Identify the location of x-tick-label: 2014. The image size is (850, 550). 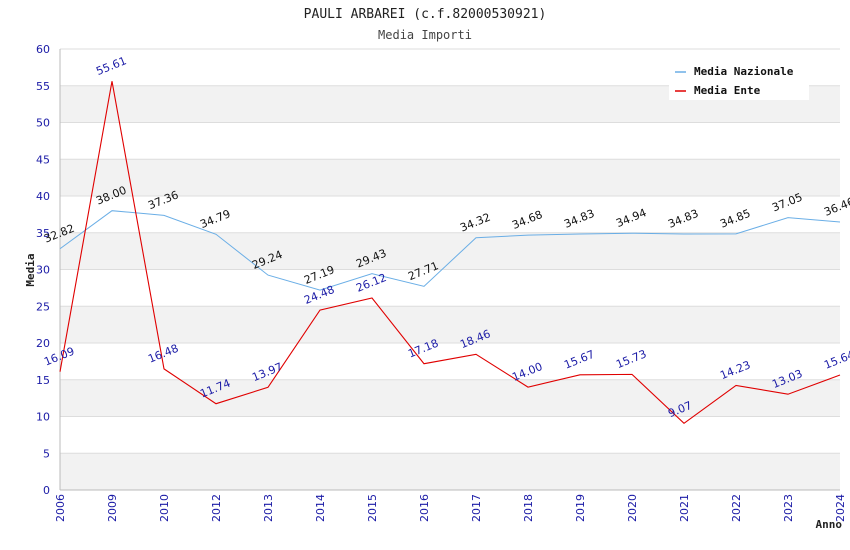
(320, 508).